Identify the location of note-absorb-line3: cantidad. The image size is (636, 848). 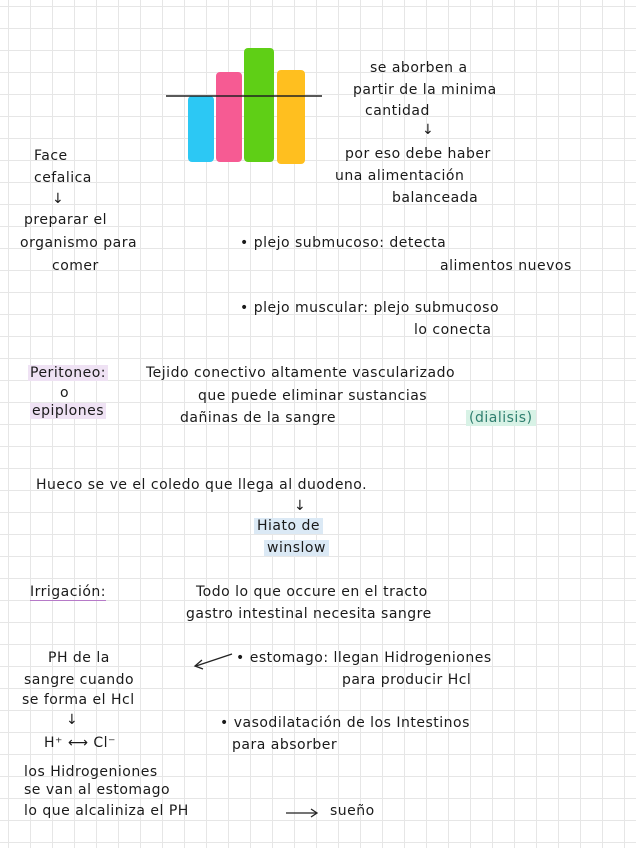
(397, 111).